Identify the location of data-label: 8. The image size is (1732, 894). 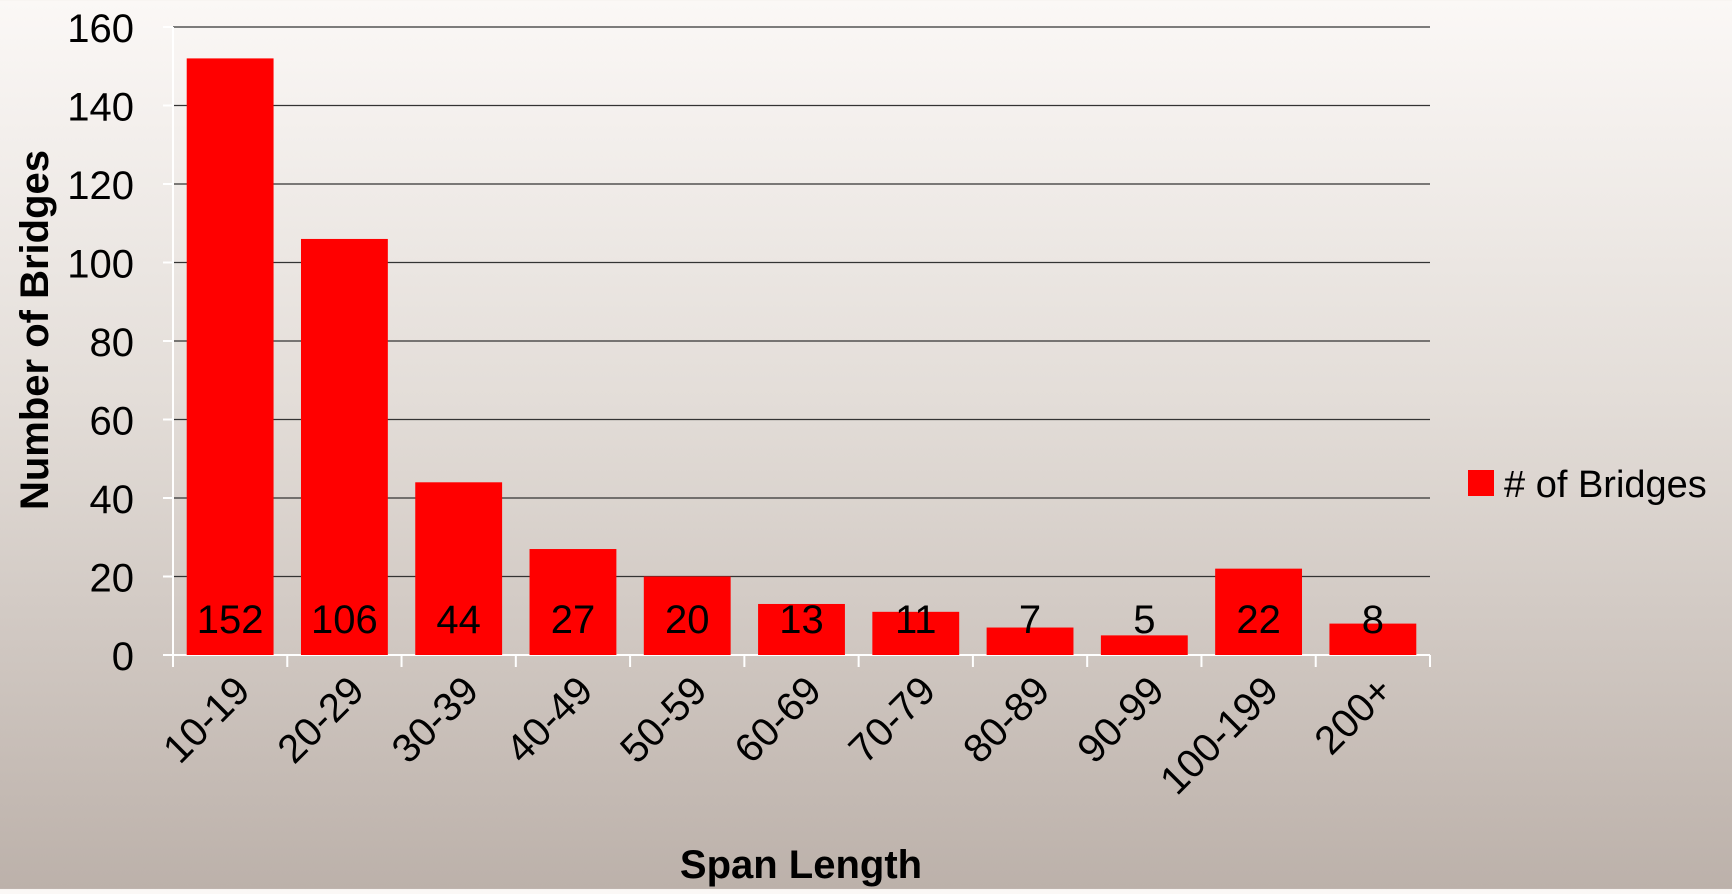
(1373, 620).